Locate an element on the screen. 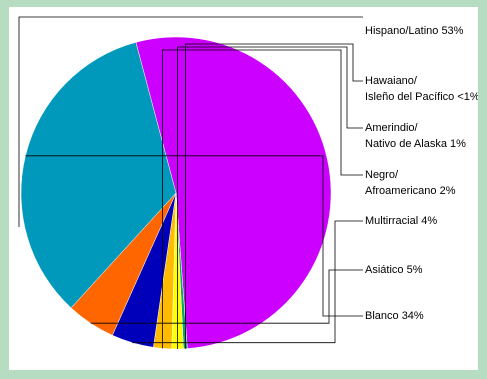 Image resolution: width=487 pixels, height=379 pixels. slice-label-amerindio: Amerindio/Nativo de Alaska 1% is located at coordinates (415, 136).